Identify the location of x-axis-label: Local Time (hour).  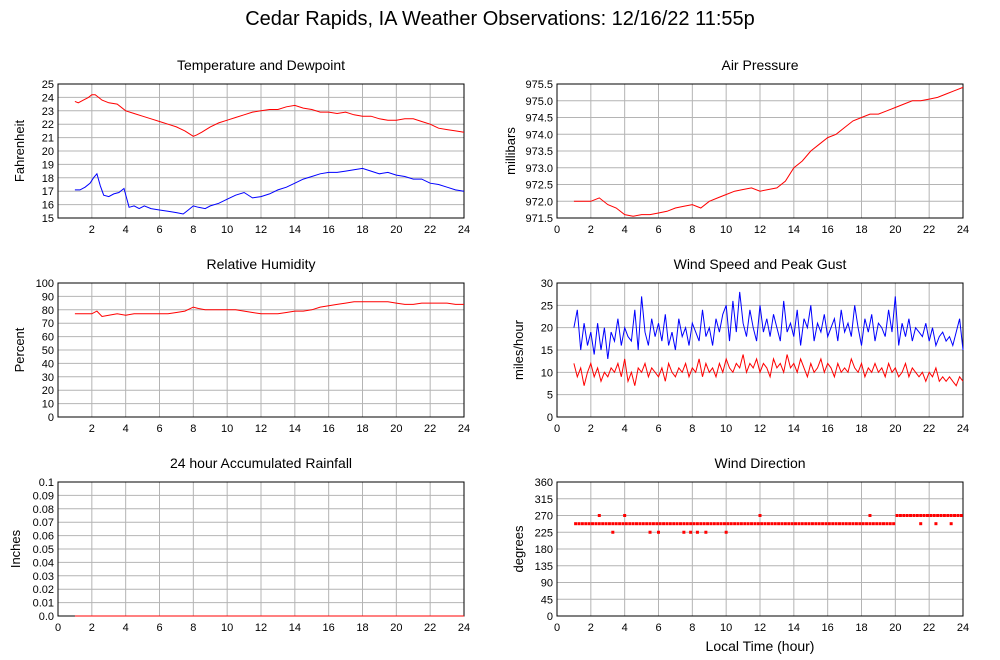
(760, 646).